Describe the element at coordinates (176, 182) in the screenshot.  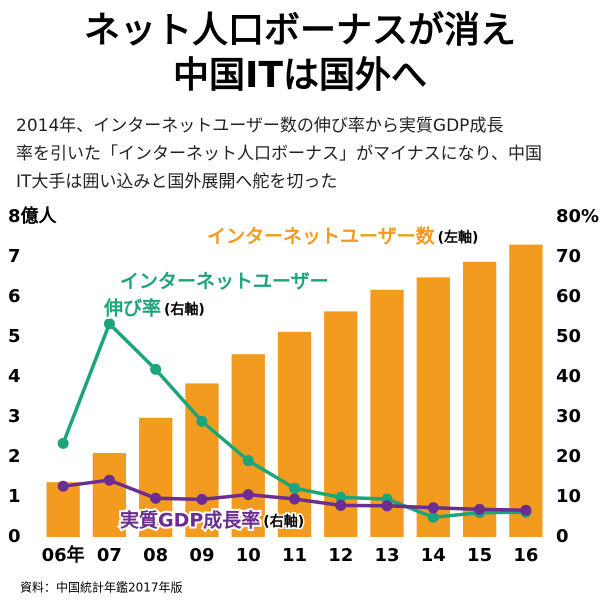
I see `subtitle-line: IT大手は囲い込みと国外展開へ舵を切った` at that location.